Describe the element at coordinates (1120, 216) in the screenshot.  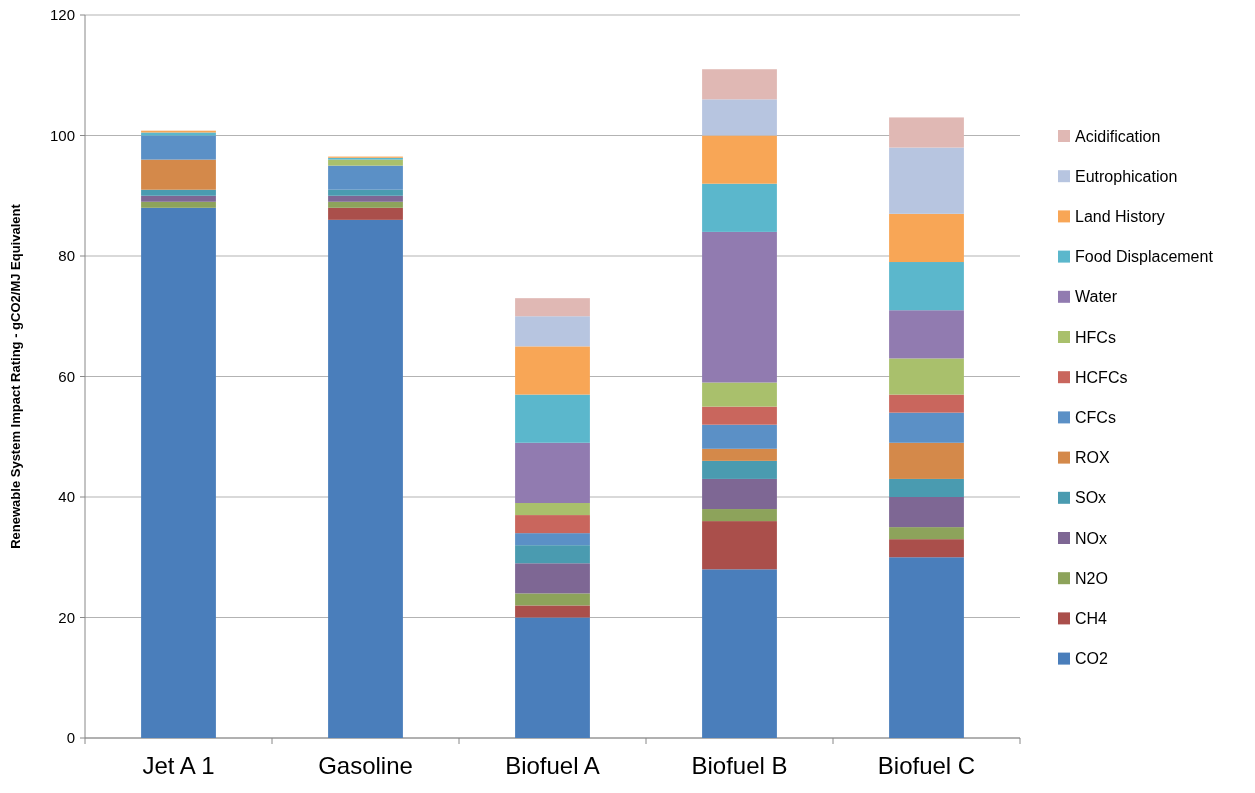
I see `legend-label: Land History` at that location.